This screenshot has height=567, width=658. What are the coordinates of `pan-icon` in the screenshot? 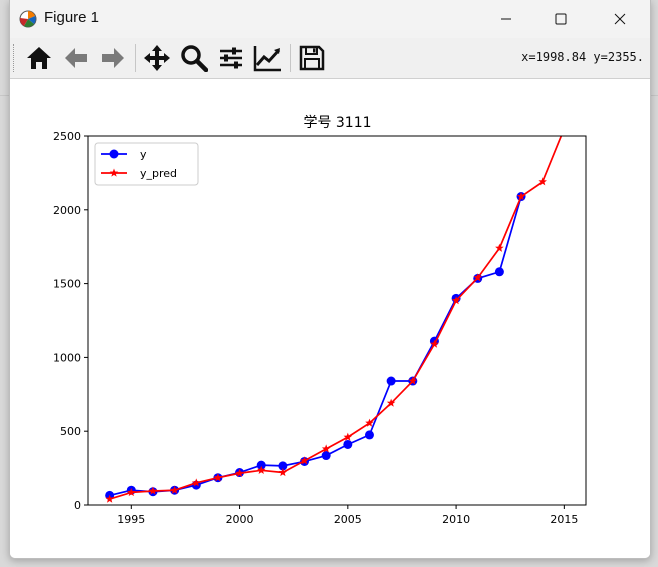 It's located at (157, 58).